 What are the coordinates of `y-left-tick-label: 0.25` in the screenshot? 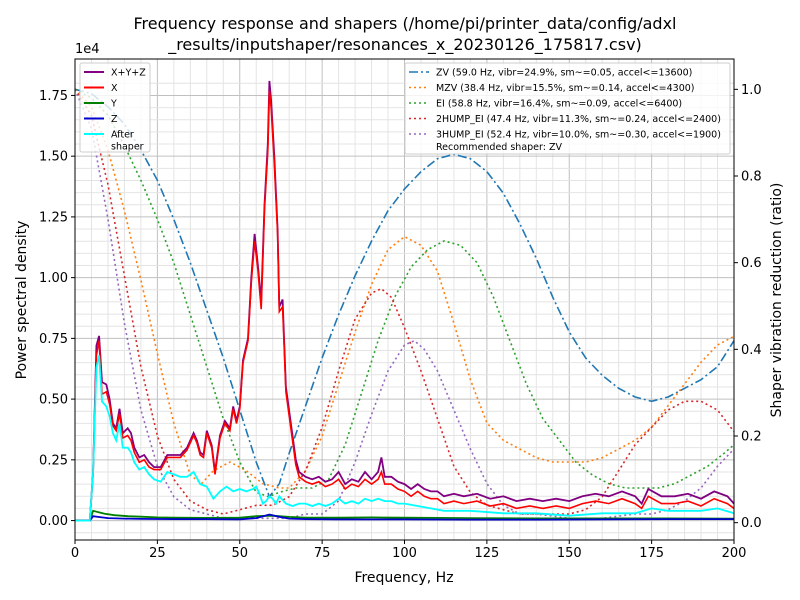 It's located at (53, 460).